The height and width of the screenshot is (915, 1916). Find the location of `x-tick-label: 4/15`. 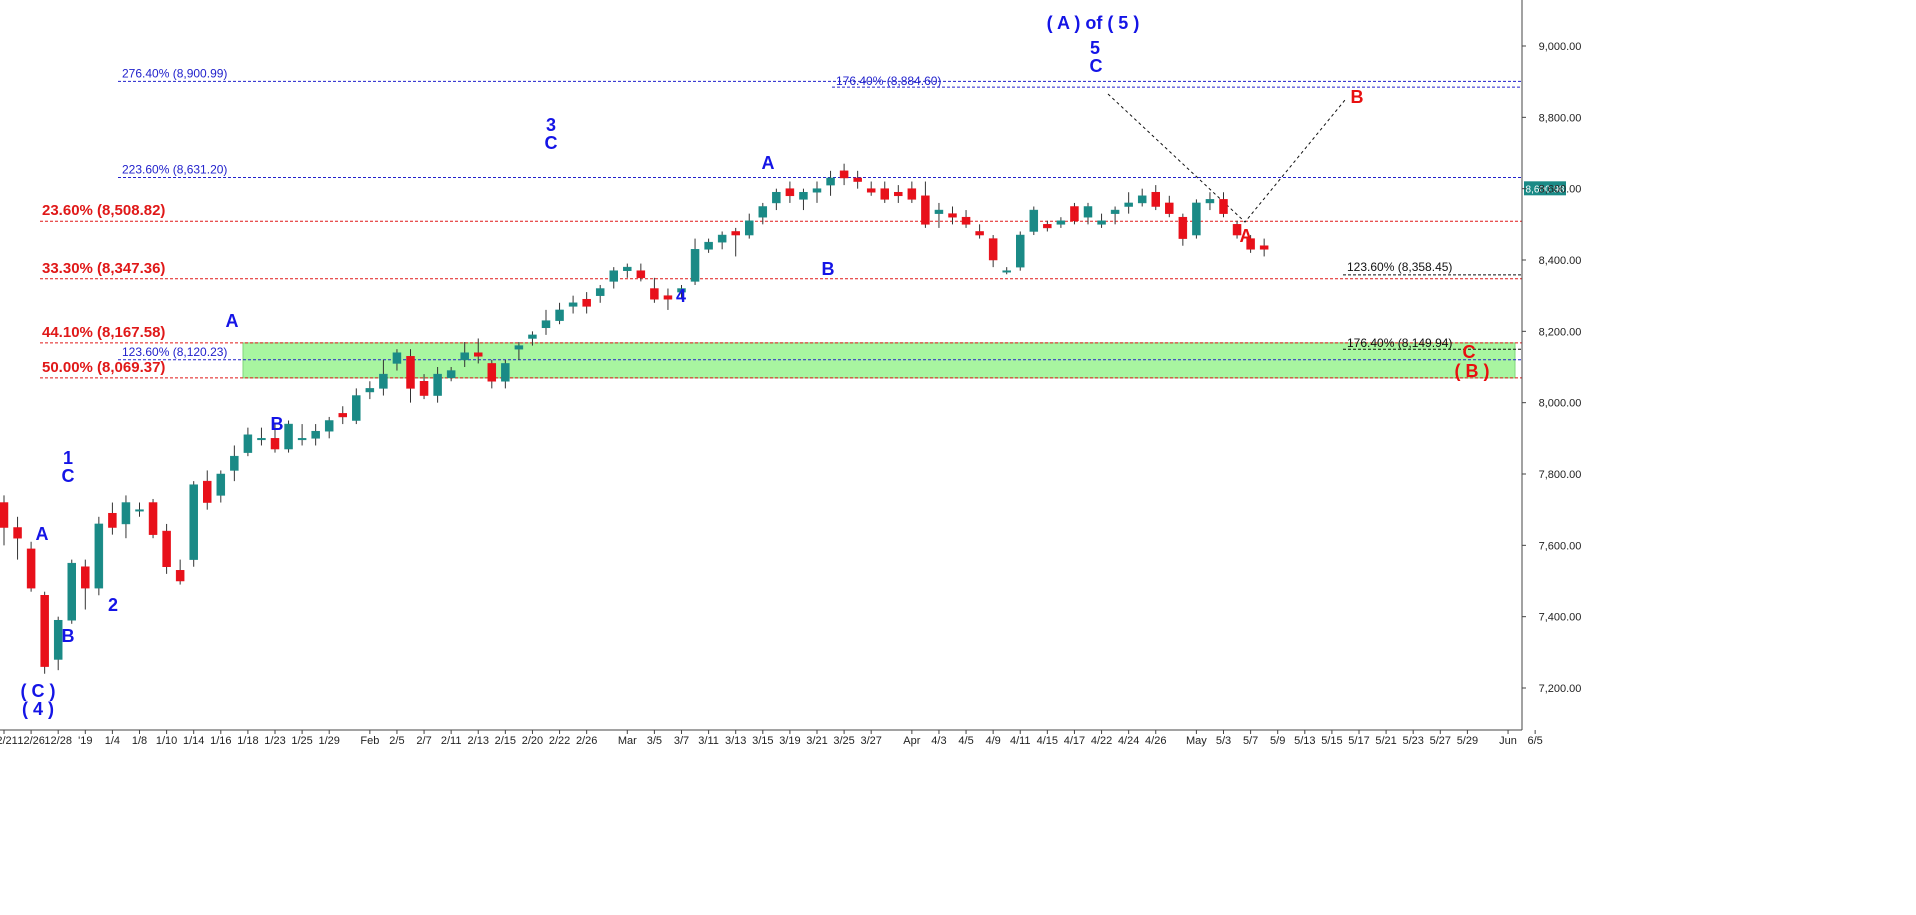

x-tick-label: 4/15 is located at coordinates (1047, 741).